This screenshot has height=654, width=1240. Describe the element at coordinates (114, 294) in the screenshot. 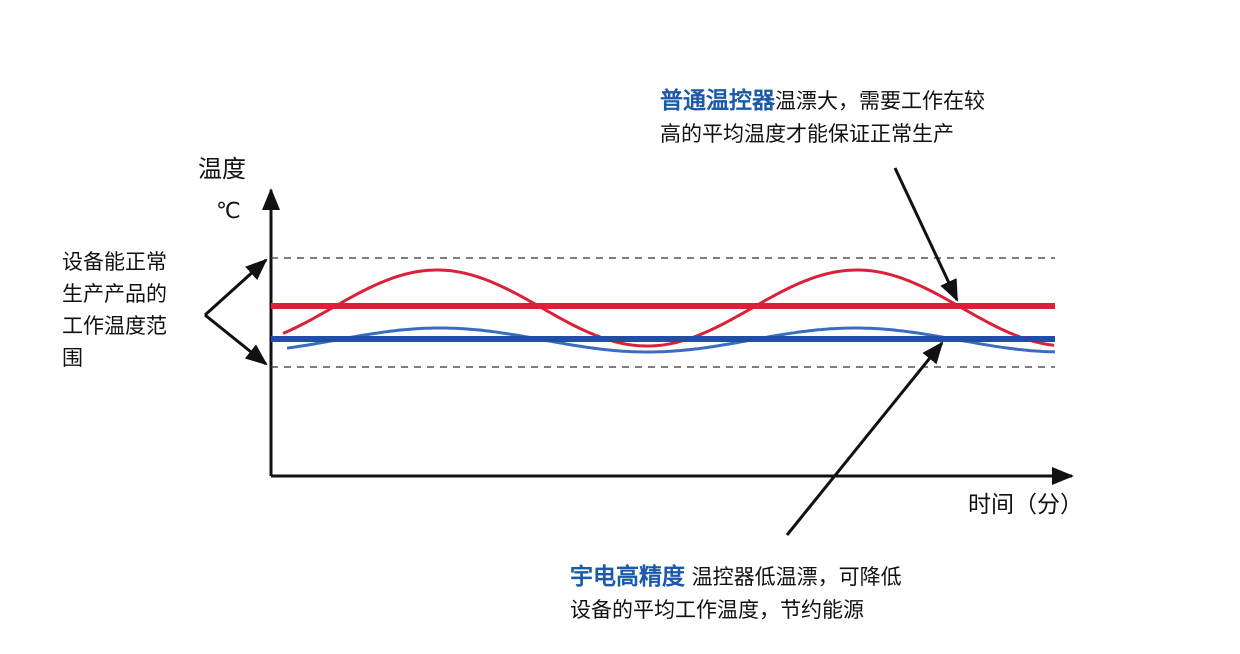

I see `range-label-line: 生产产品的` at that location.